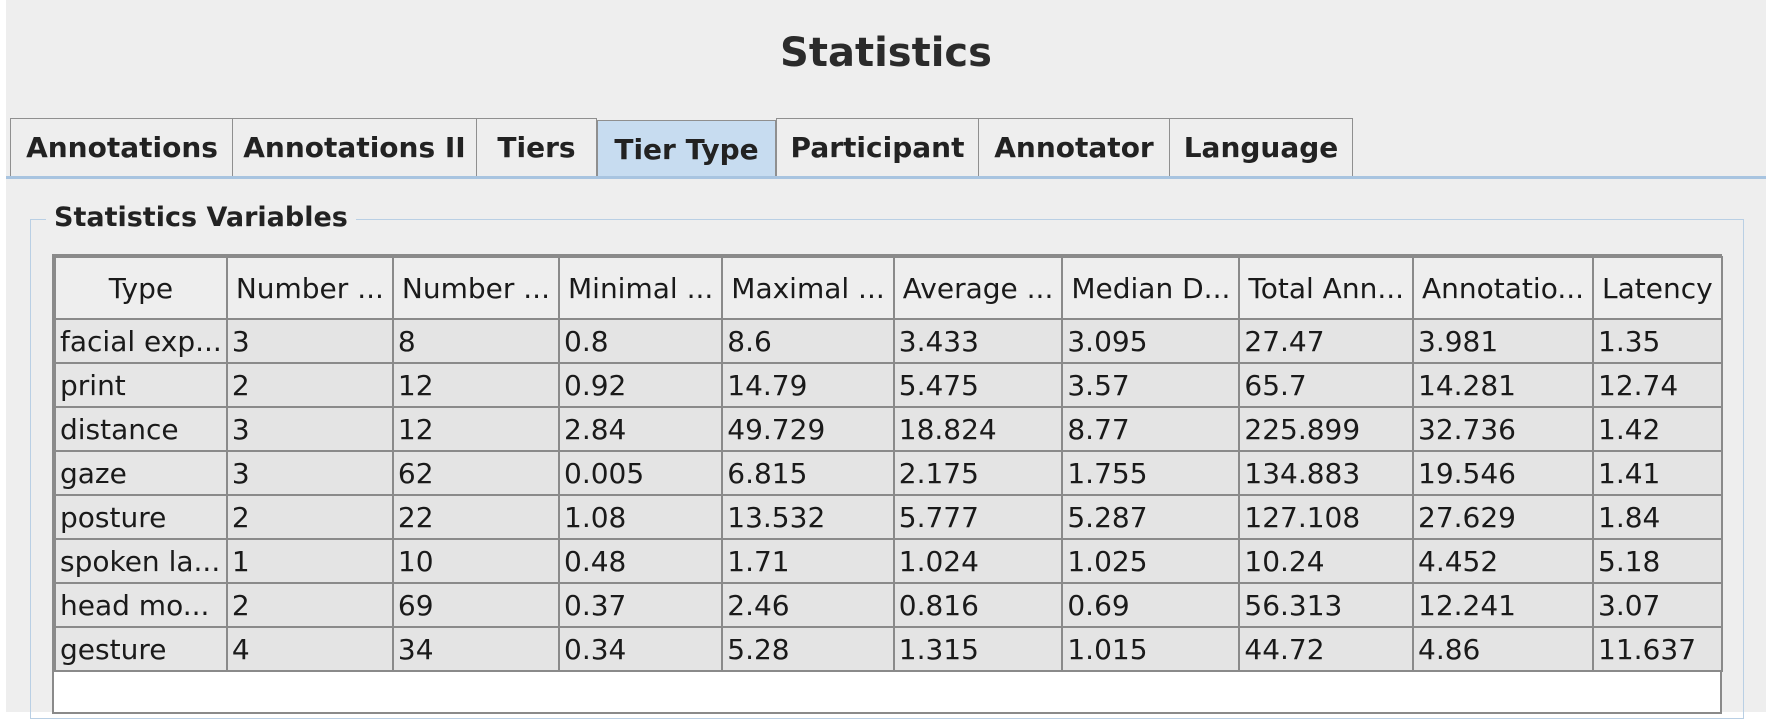  Describe the element at coordinates (1151, 473) in the screenshot. I see `table-cell: 1.755` at that location.